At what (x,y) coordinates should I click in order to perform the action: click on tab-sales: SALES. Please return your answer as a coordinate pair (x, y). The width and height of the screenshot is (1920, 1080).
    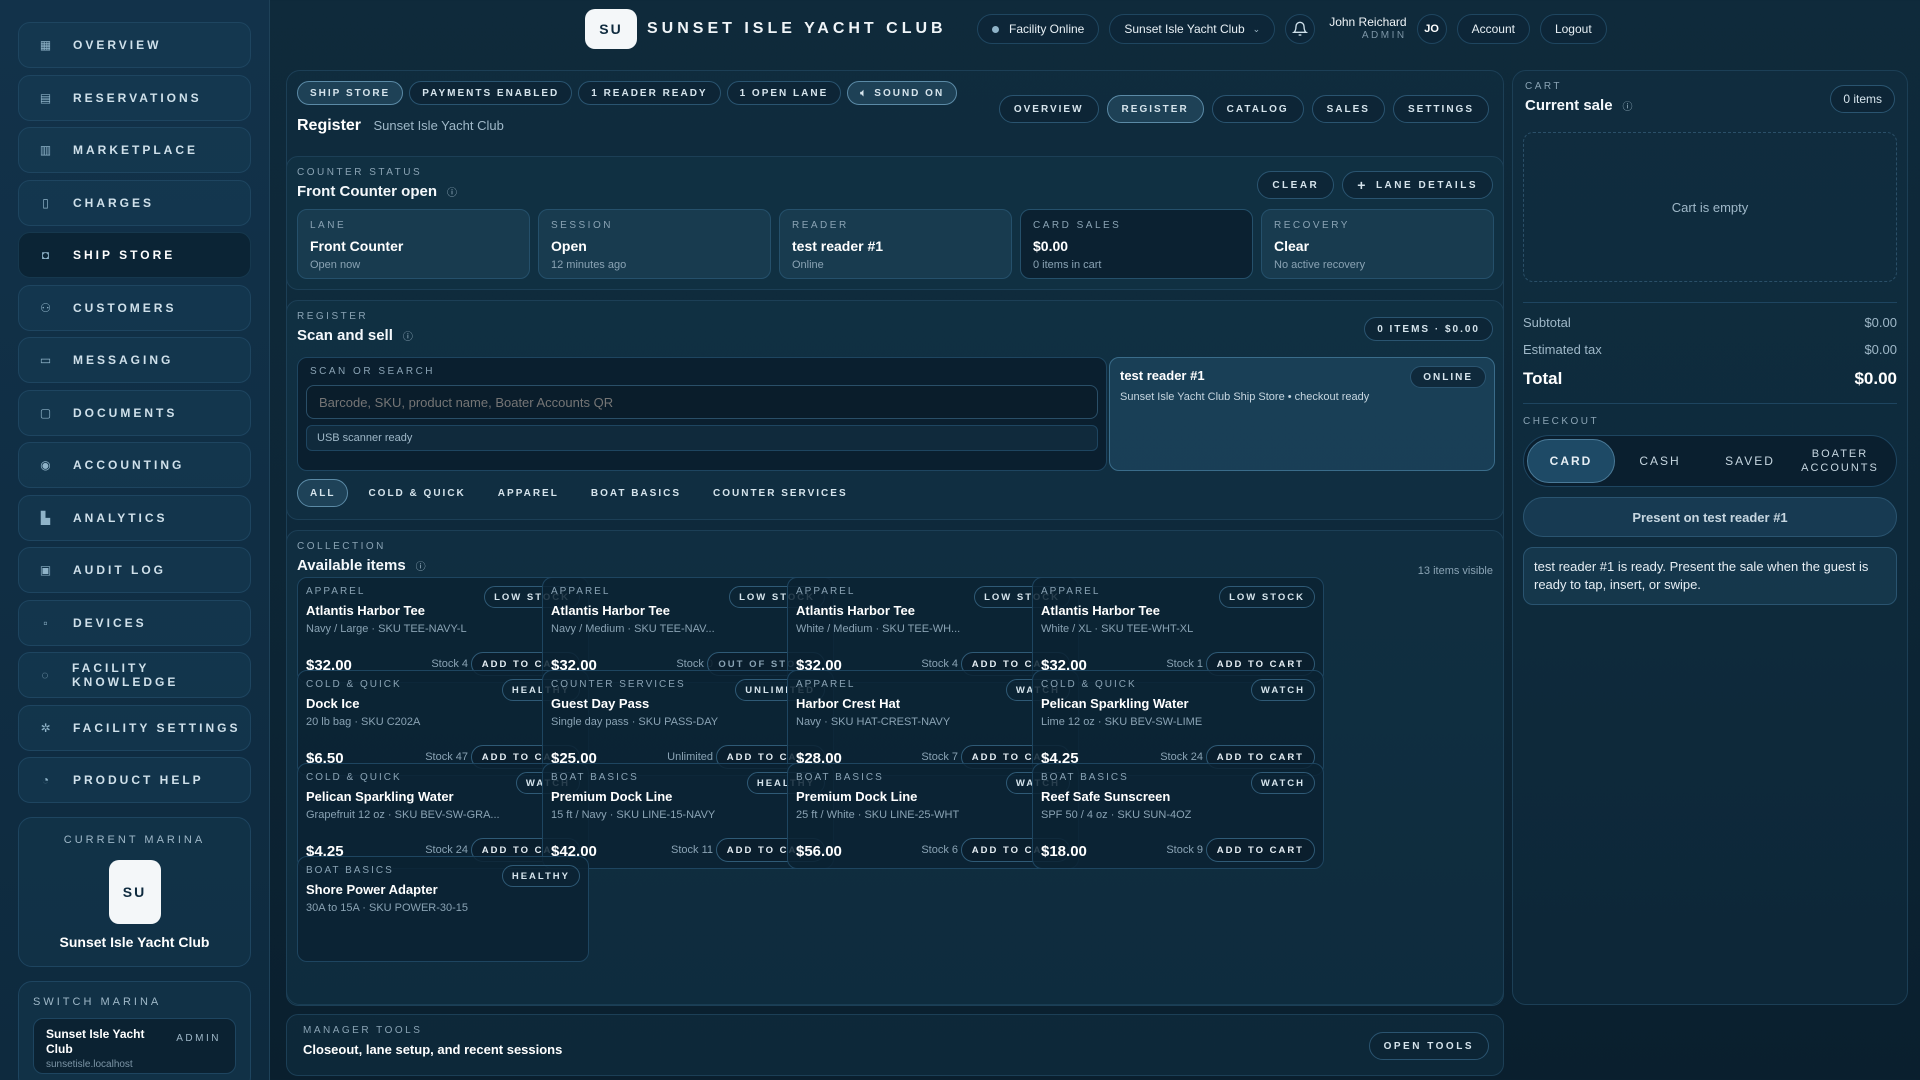
    Looking at the image, I should click on (1348, 109).